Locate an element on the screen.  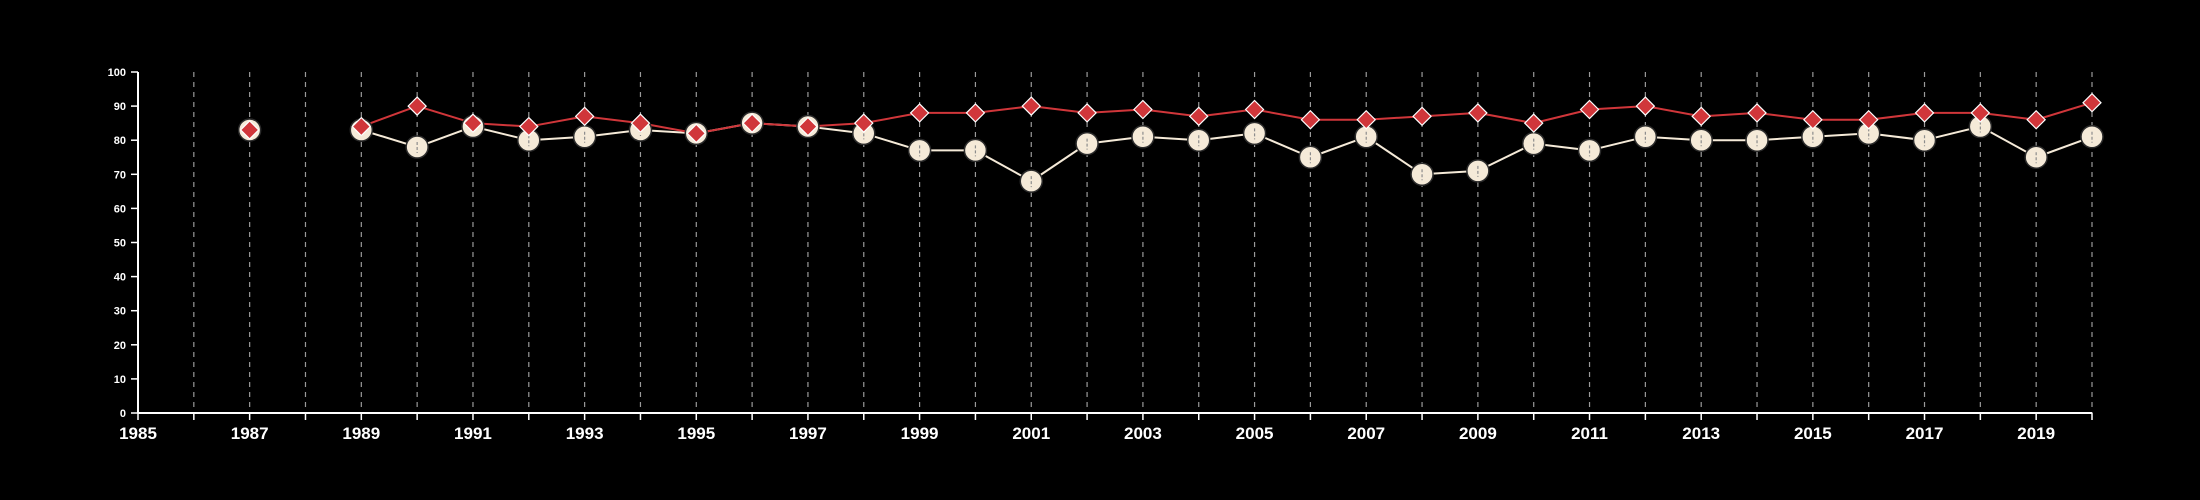
y-tick-label: 30 is located at coordinates (120, 312).